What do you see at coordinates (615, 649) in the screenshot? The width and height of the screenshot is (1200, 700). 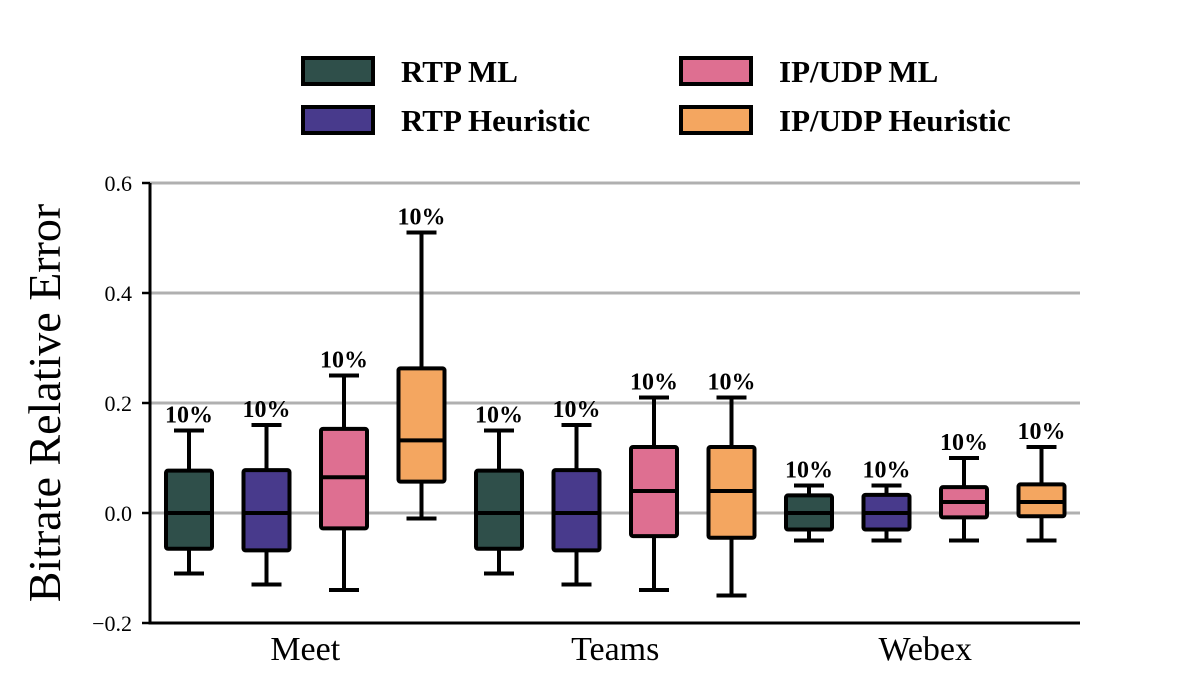 I see `x-category-label: Teams` at bounding box center [615, 649].